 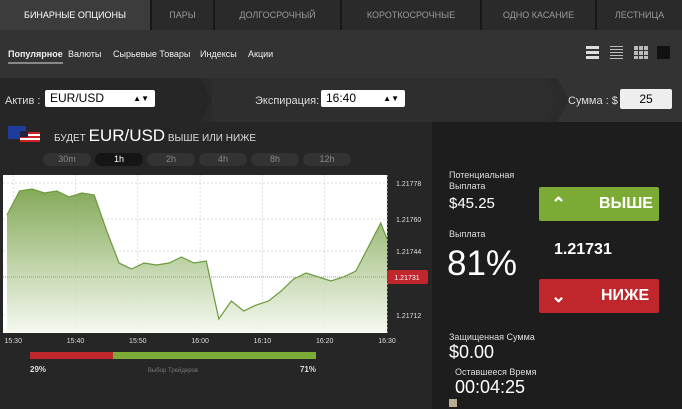 What do you see at coordinates (327, 159) in the screenshot?
I see `timeframe: 12h` at bounding box center [327, 159].